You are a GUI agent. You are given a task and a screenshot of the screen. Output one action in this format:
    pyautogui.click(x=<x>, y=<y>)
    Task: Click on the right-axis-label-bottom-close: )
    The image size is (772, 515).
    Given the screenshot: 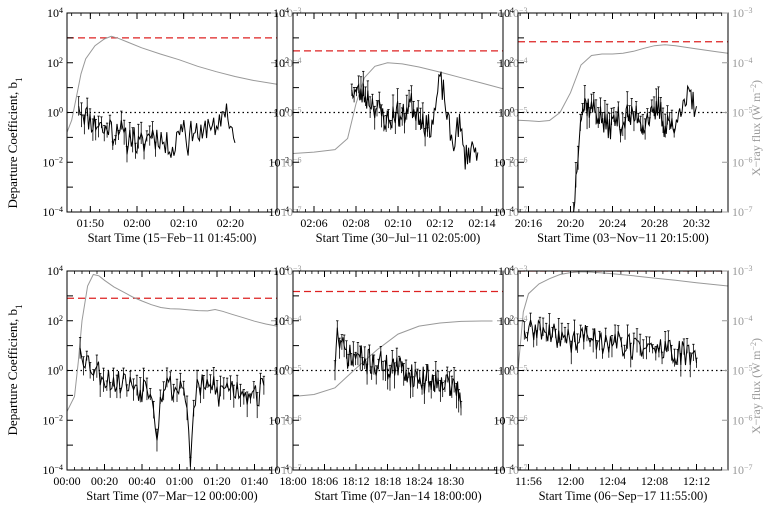 What is the action you would take?
    pyautogui.click(x=756, y=340)
    